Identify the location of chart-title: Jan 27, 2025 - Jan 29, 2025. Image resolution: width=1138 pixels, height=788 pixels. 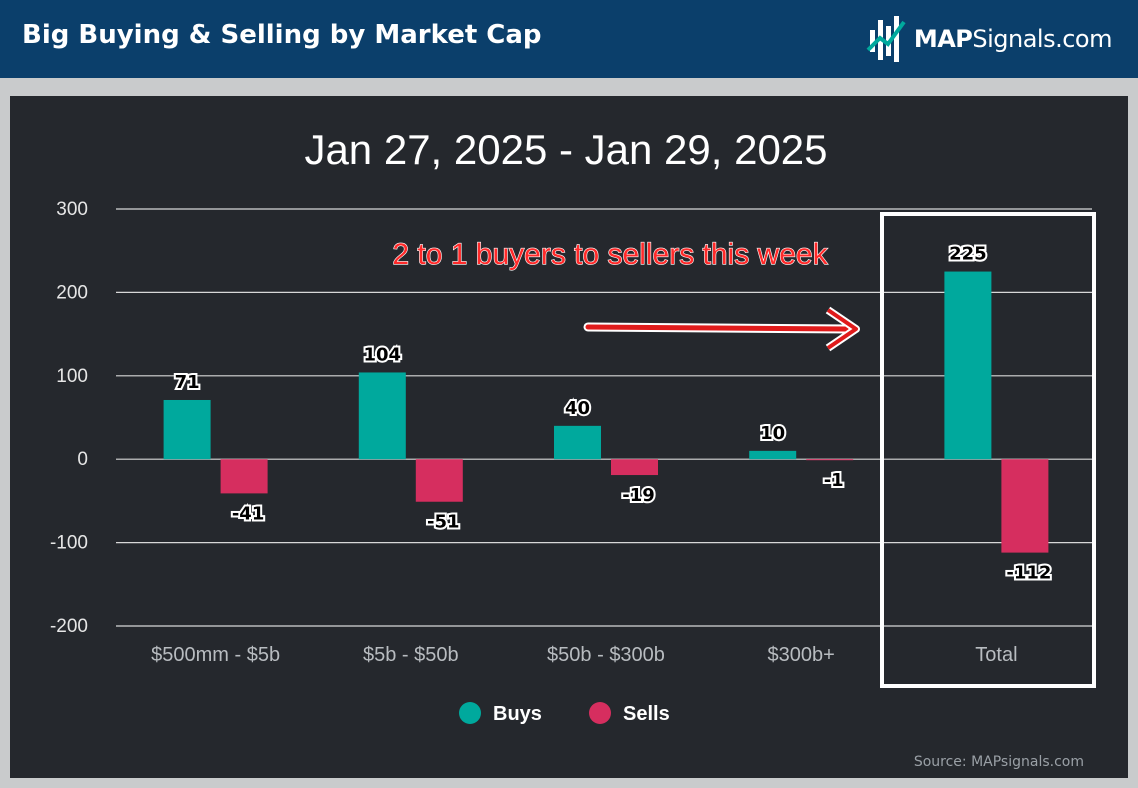
(565, 149).